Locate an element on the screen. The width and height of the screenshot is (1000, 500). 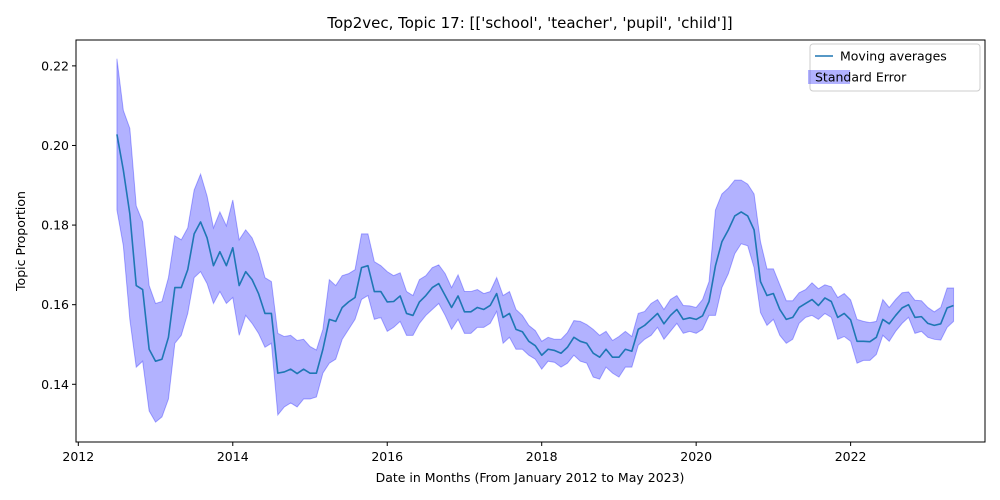
legend-label-moving-averages: Moving averages is located at coordinates (893, 56).